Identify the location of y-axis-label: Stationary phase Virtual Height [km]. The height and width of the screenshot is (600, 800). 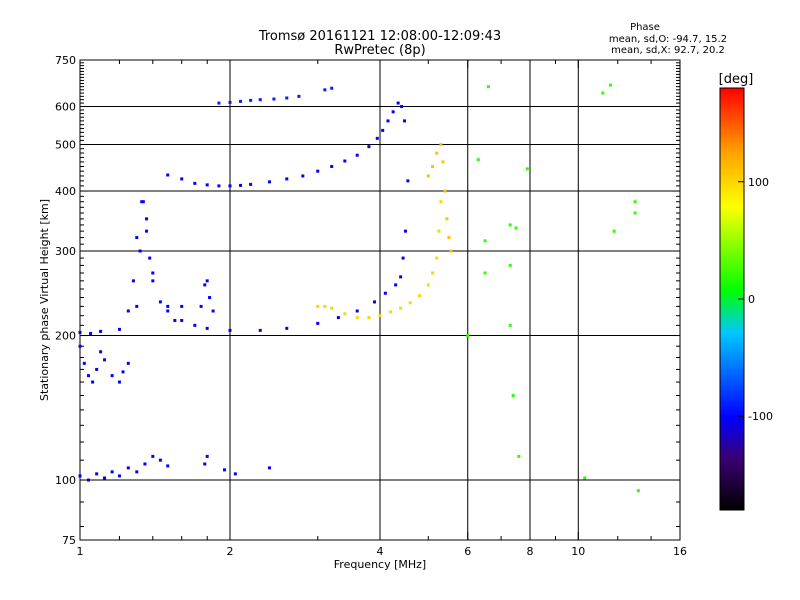
(44, 300).